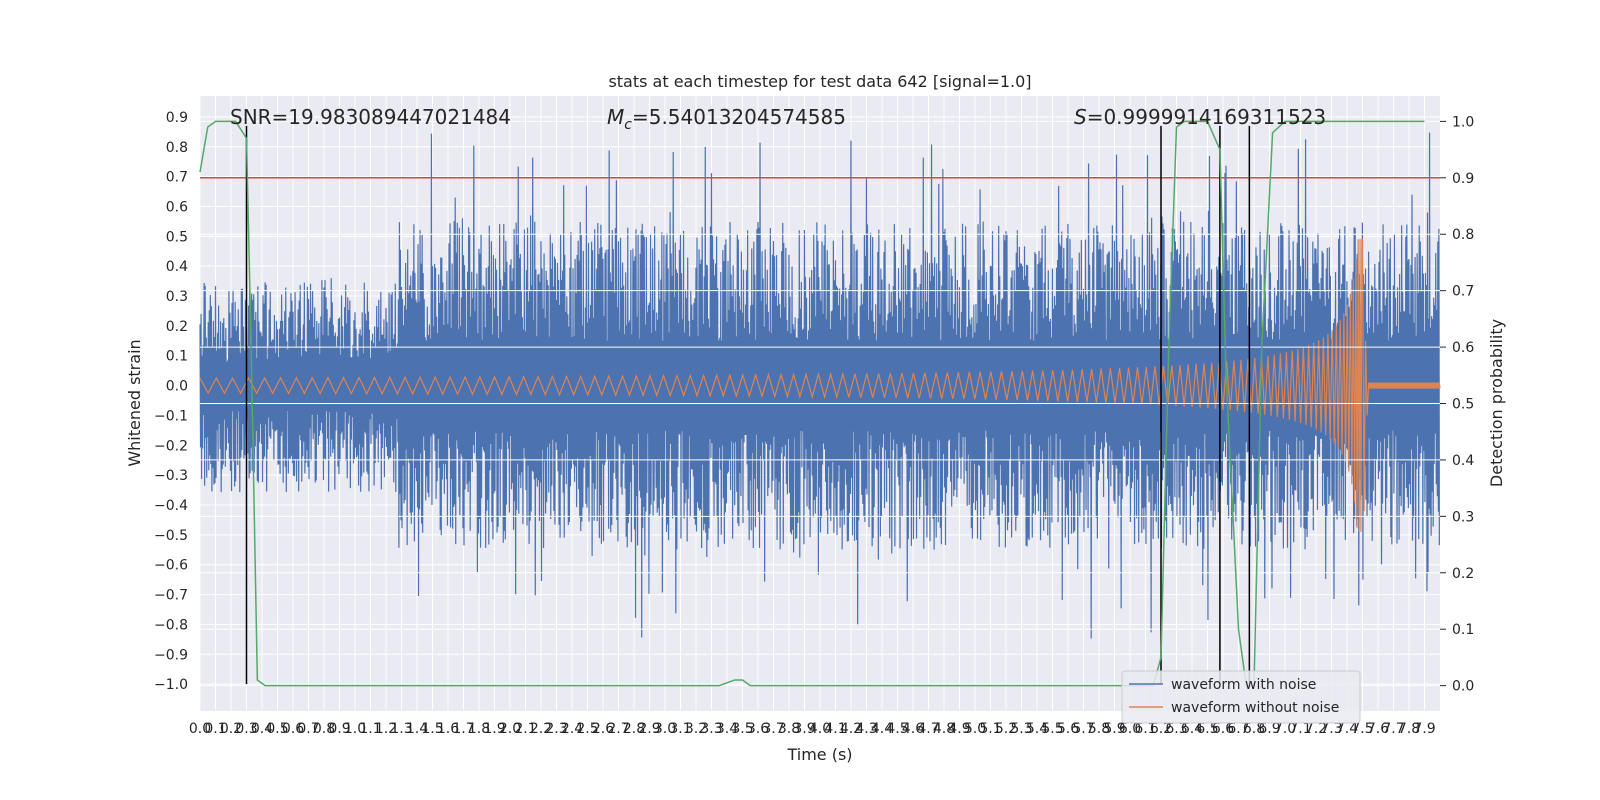 The width and height of the screenshot is (1600, 800). I want to click on x-tick-label: 1.8, so click(479, 729).